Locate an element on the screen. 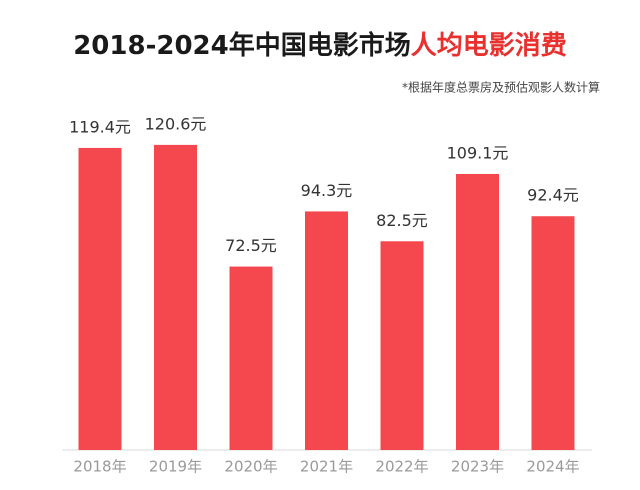 The height and width of the screenshot is (490, 640). title-main: 2018-2024年中国电影市场 is located at coordinates (242, 45).